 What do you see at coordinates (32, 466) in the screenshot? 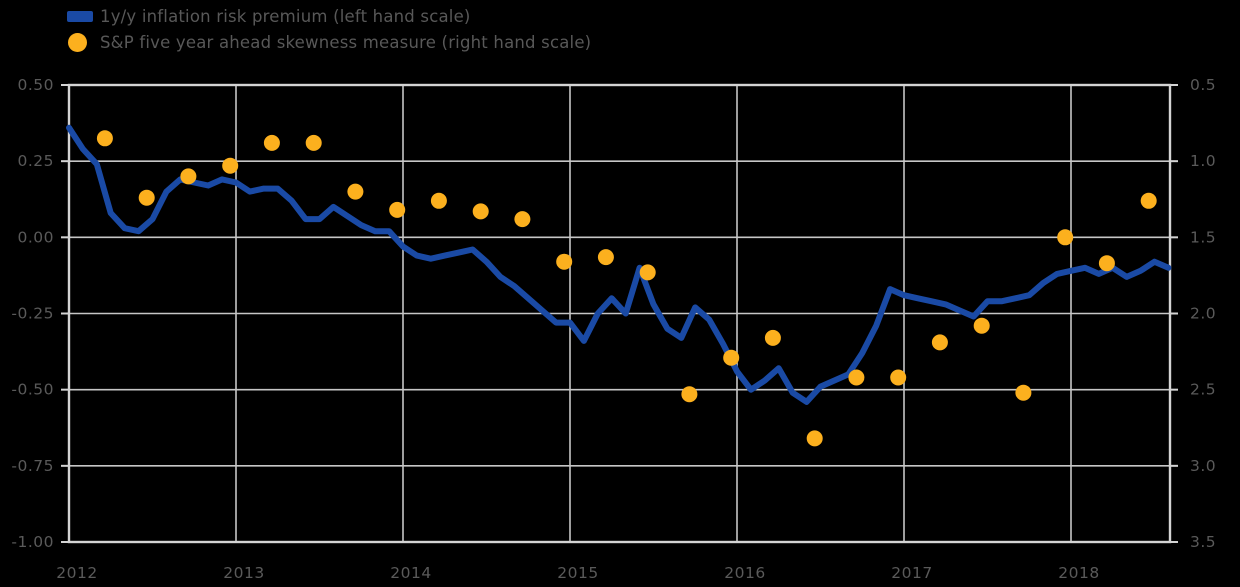
I see `left-axis-tick-label: -0.75` at bounding box center [32, 466].